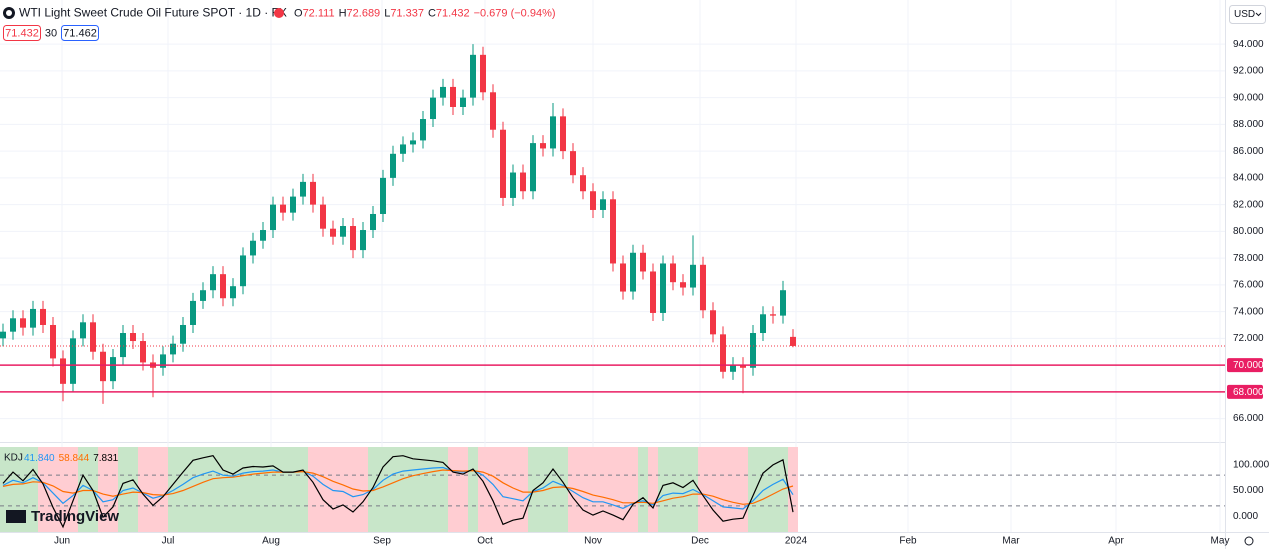 This screenshot has height=549, width=1269. I want to click on price-label-bg, so click(1245, 391).